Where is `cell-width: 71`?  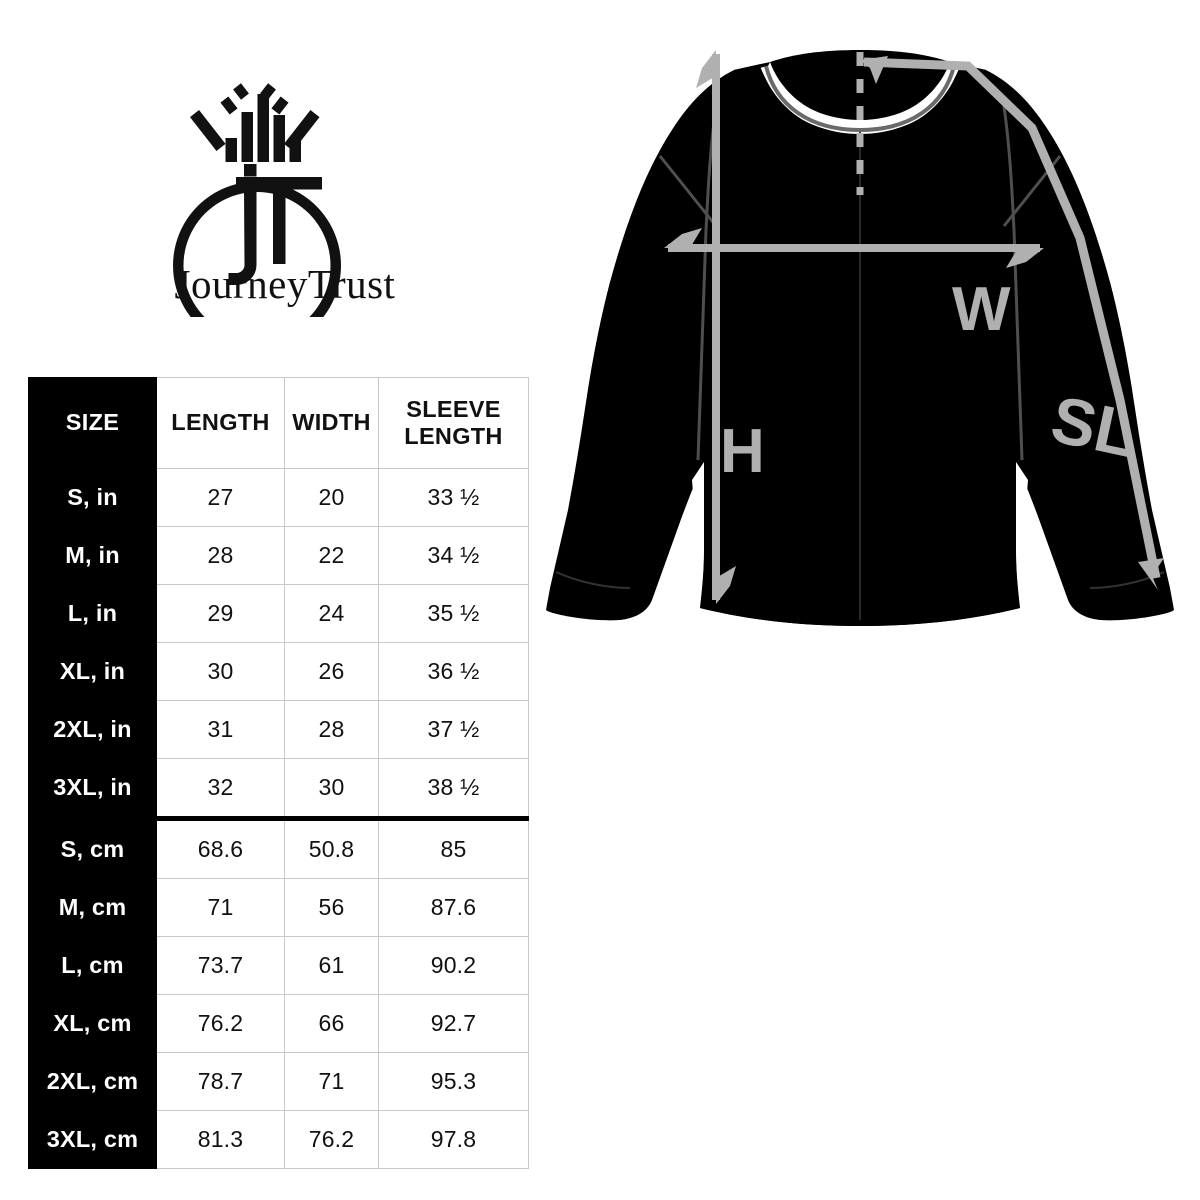 cell-width: 71 is located at coordinates (331, 1081).